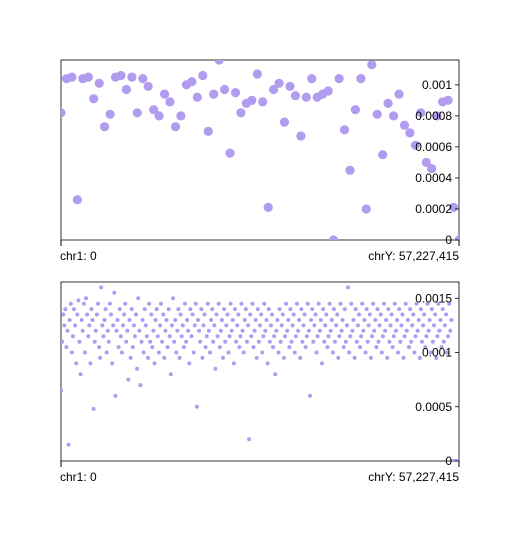 This screenshot has width=520, height=550. I want to click on x-range-start-label: chr1: 0, so click(78, 256).